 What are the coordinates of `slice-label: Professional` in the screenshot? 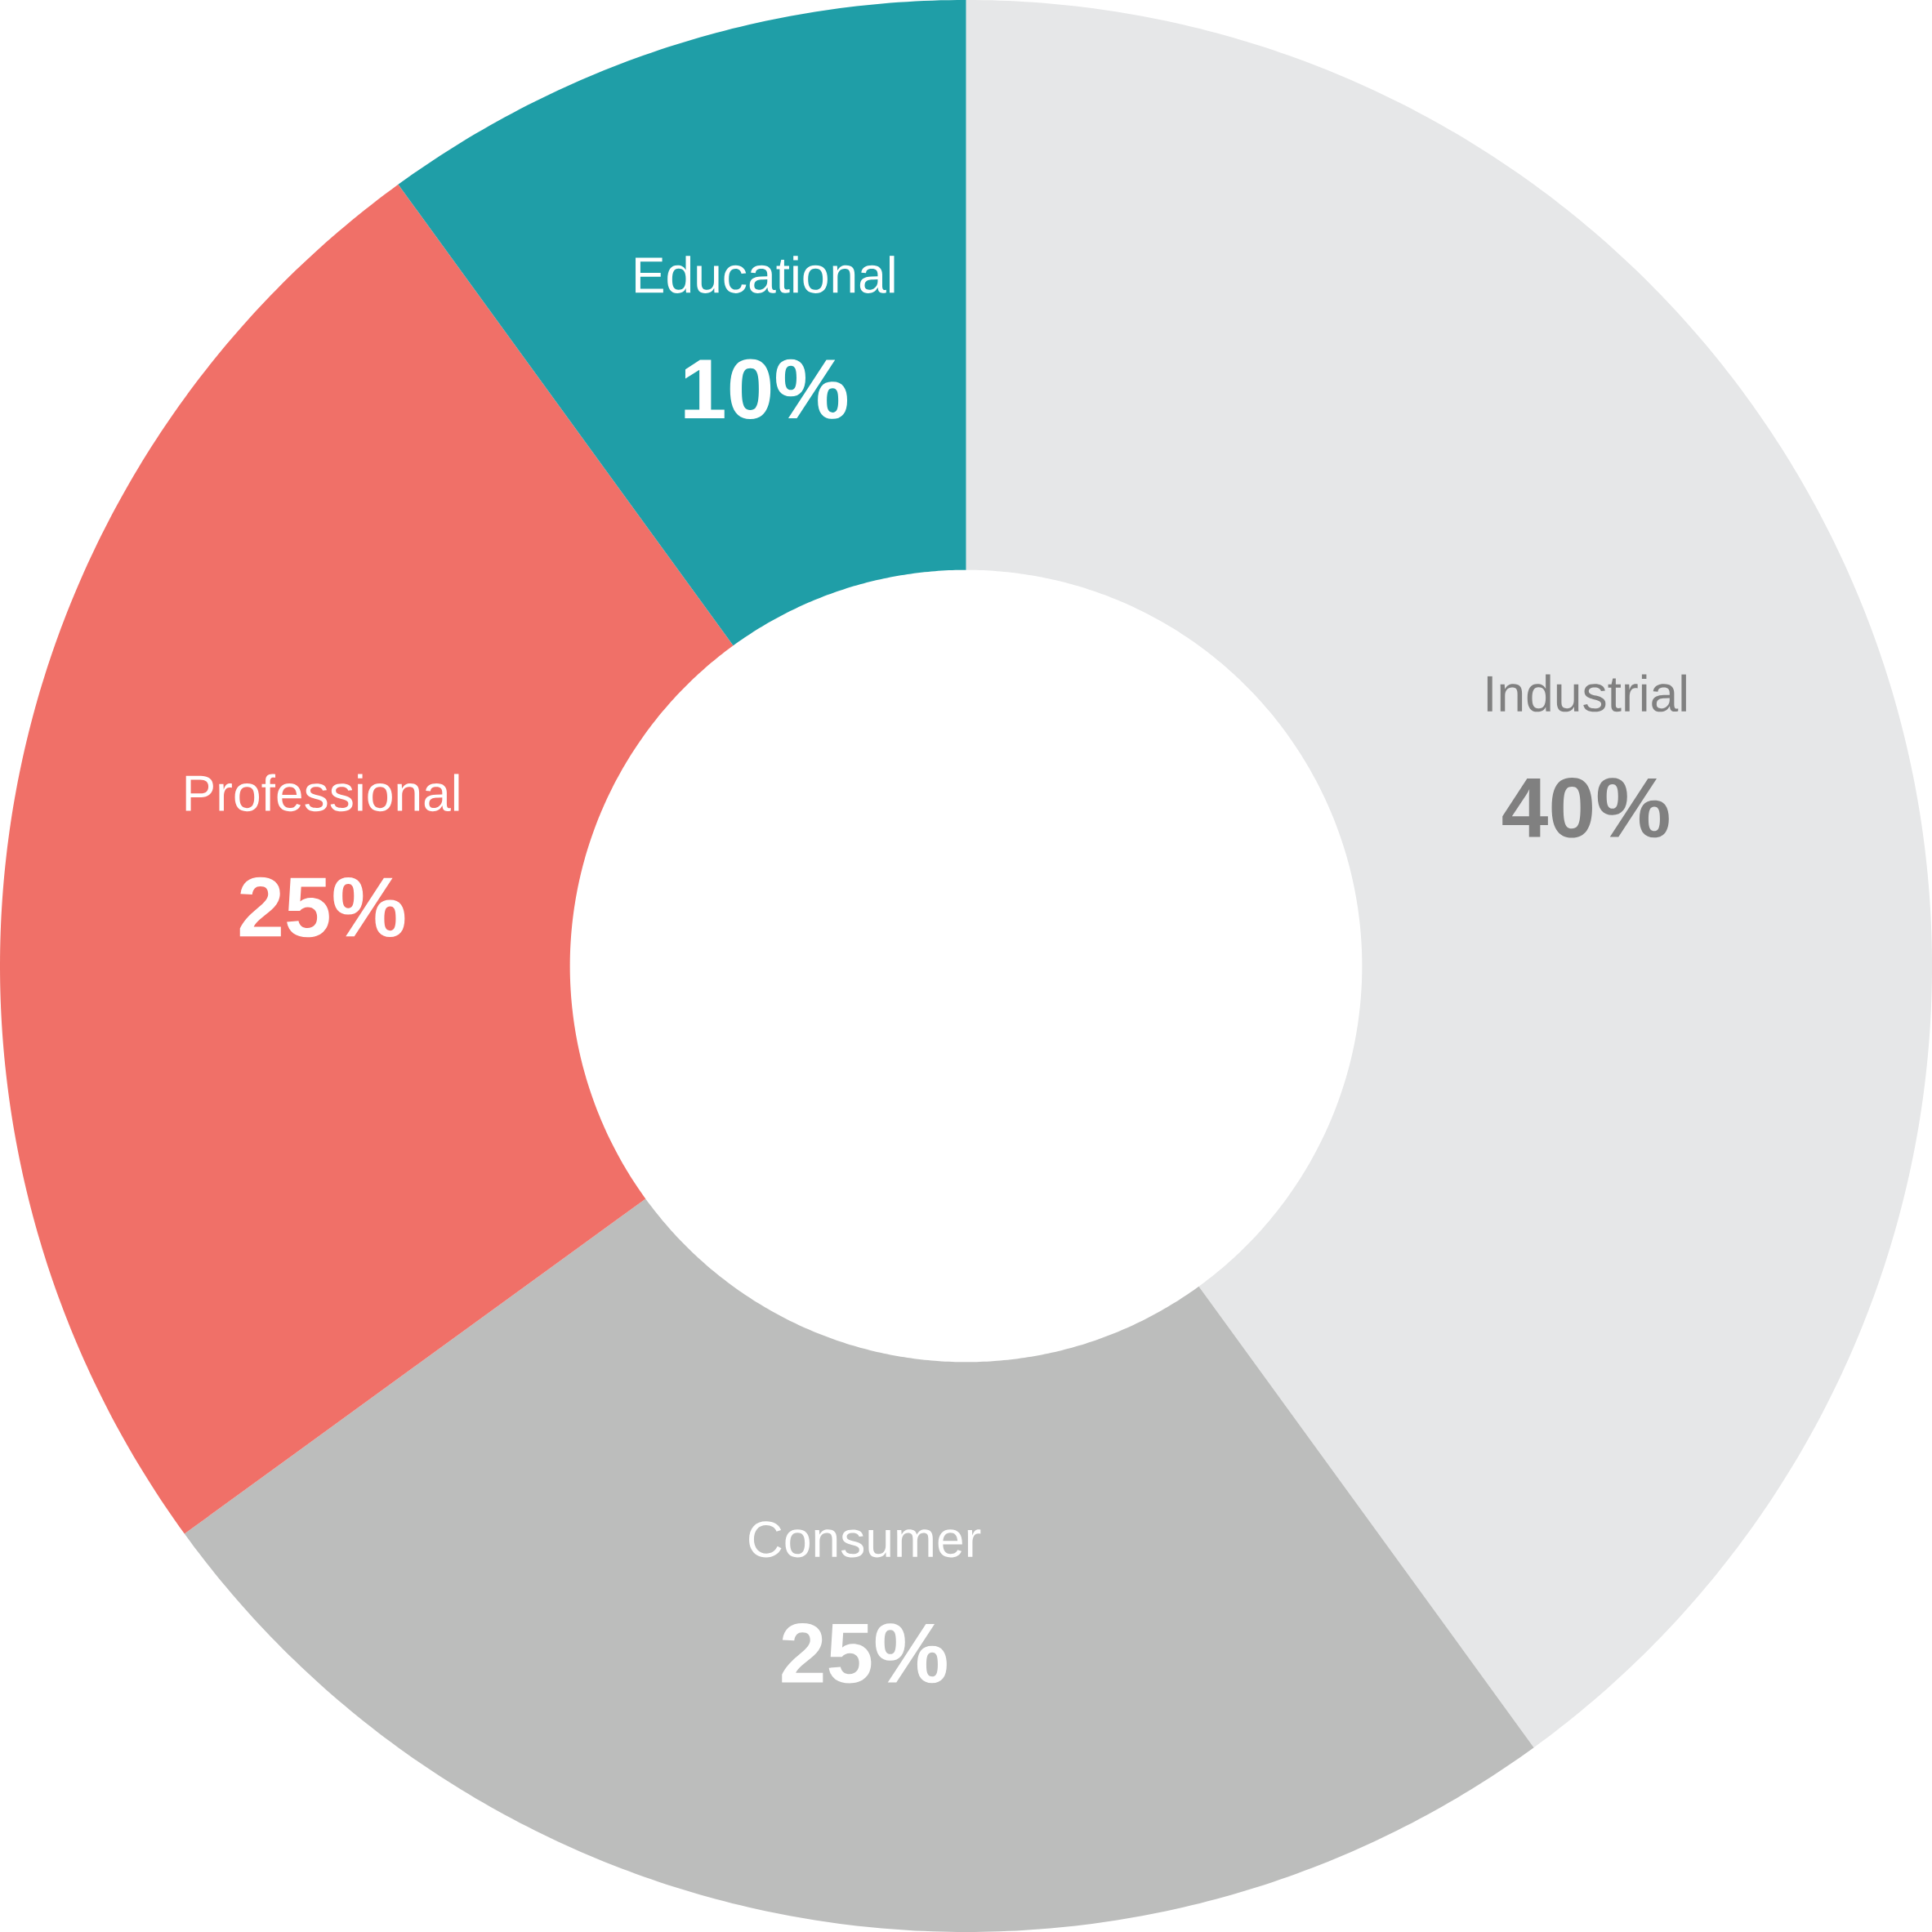 It's located at (322, 793).